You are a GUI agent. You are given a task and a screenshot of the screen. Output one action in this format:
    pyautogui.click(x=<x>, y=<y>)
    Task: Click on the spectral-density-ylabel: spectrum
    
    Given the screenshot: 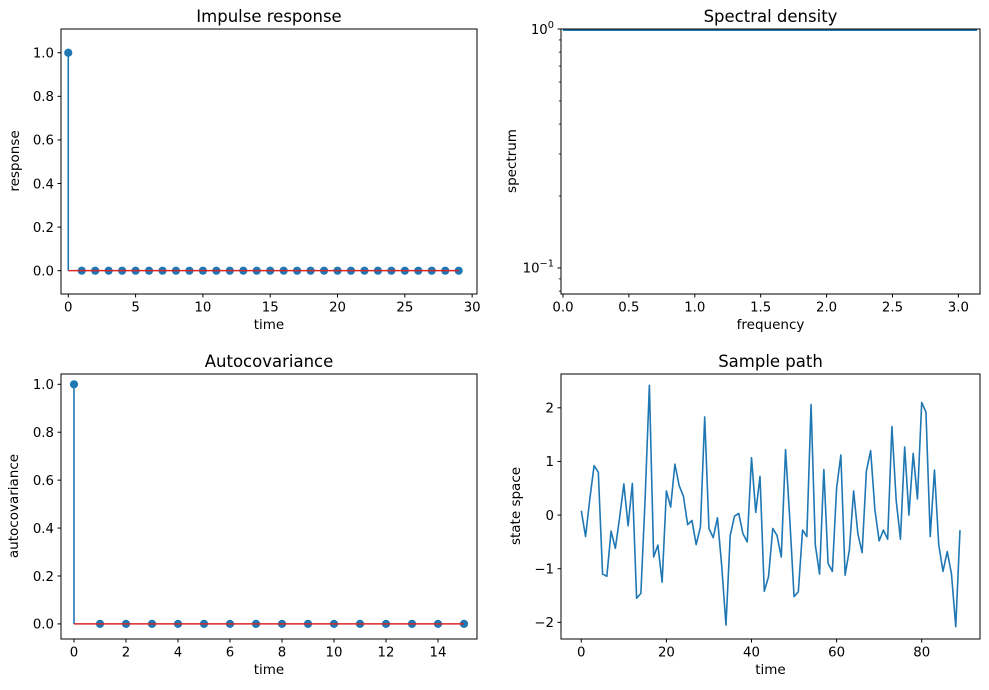 What is the action you would take?
    pyautogui.click(x=512, y=161)
    